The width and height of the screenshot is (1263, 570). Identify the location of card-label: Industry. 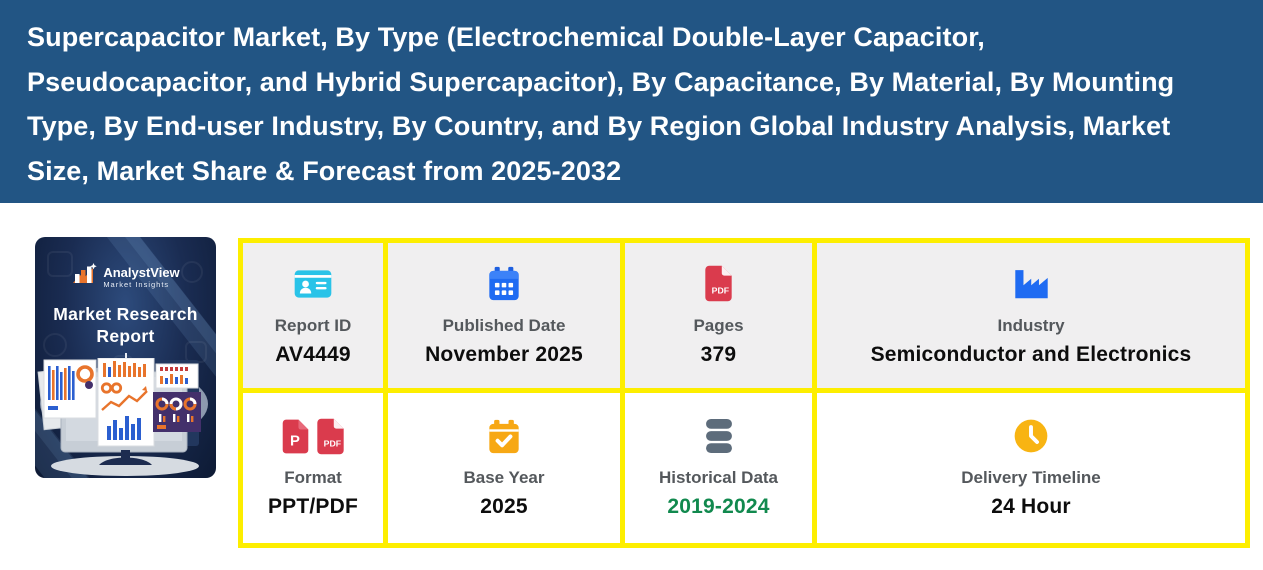
(1031, 325).